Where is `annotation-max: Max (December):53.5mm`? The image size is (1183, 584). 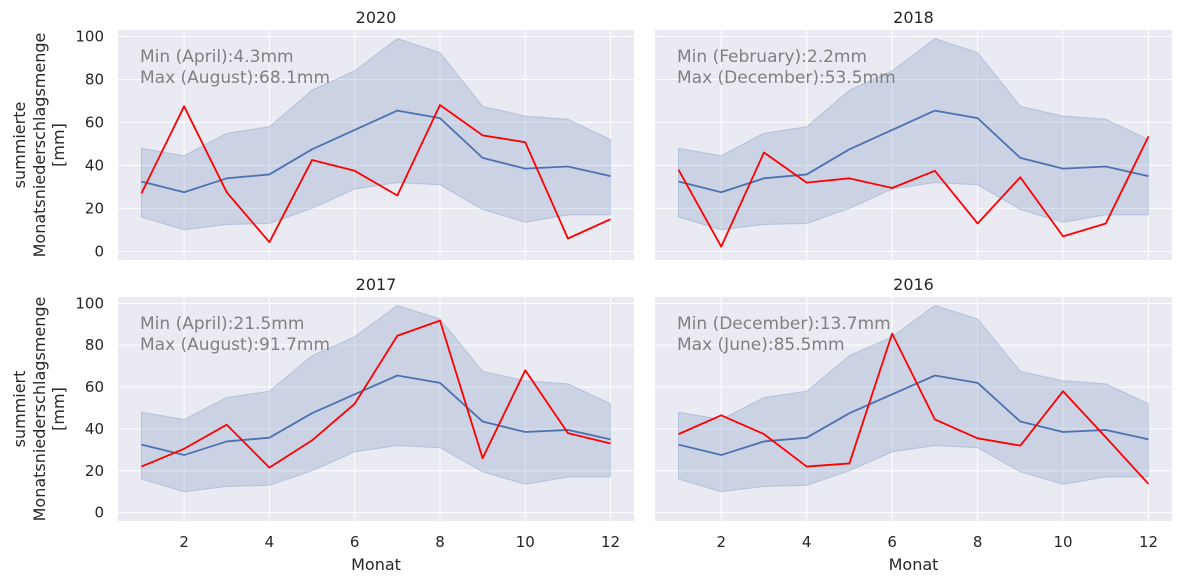
annotation-max: Max (December):53.5mm is located at coordinates (786, 78).